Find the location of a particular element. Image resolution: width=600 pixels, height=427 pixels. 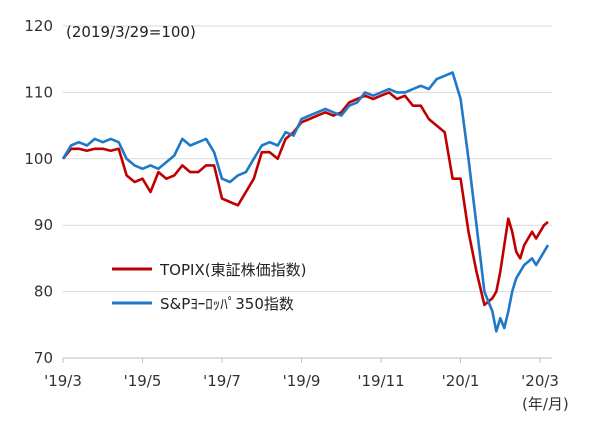

legend-label-sp-europe: S&Pﾖｰﾛｯﾊﾟ350指数 is located at coordinates (227, 304).